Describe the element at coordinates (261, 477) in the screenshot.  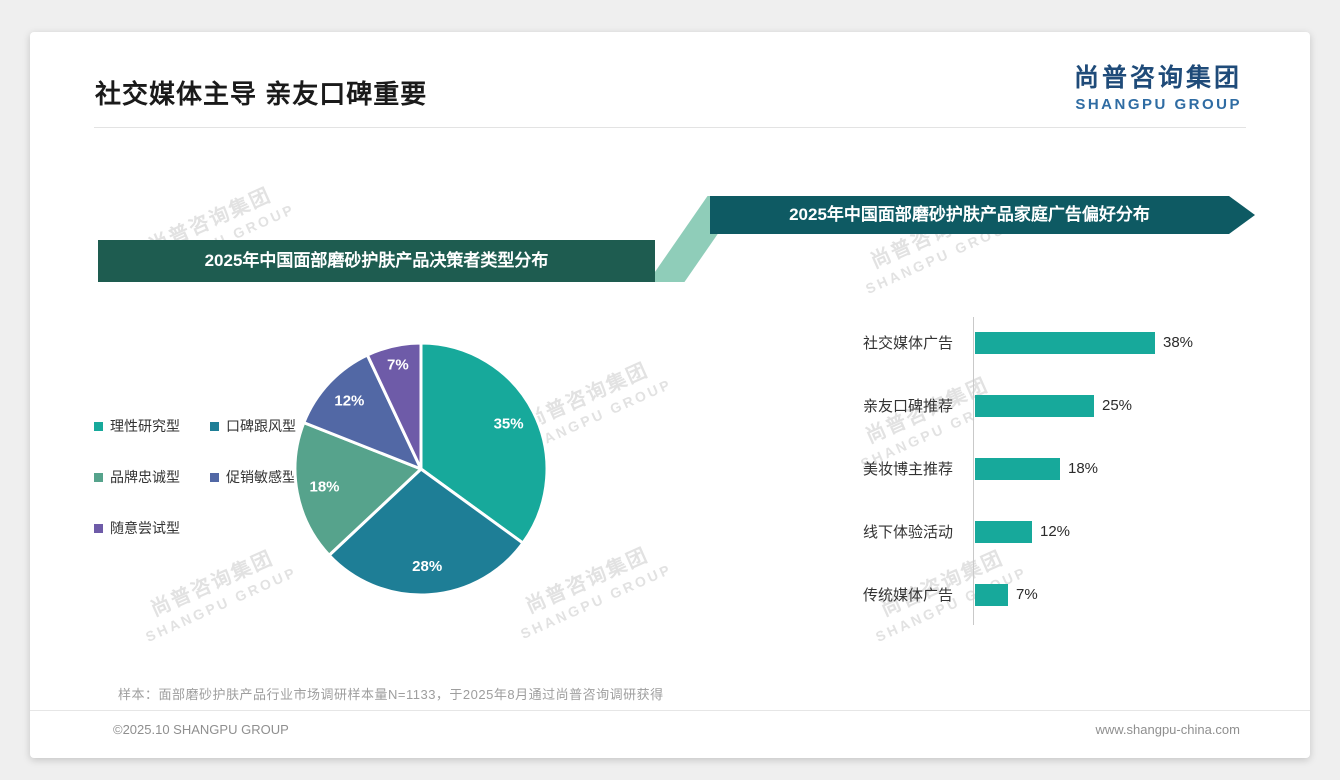
I see `legend-label: 促销敏感型` at that location.